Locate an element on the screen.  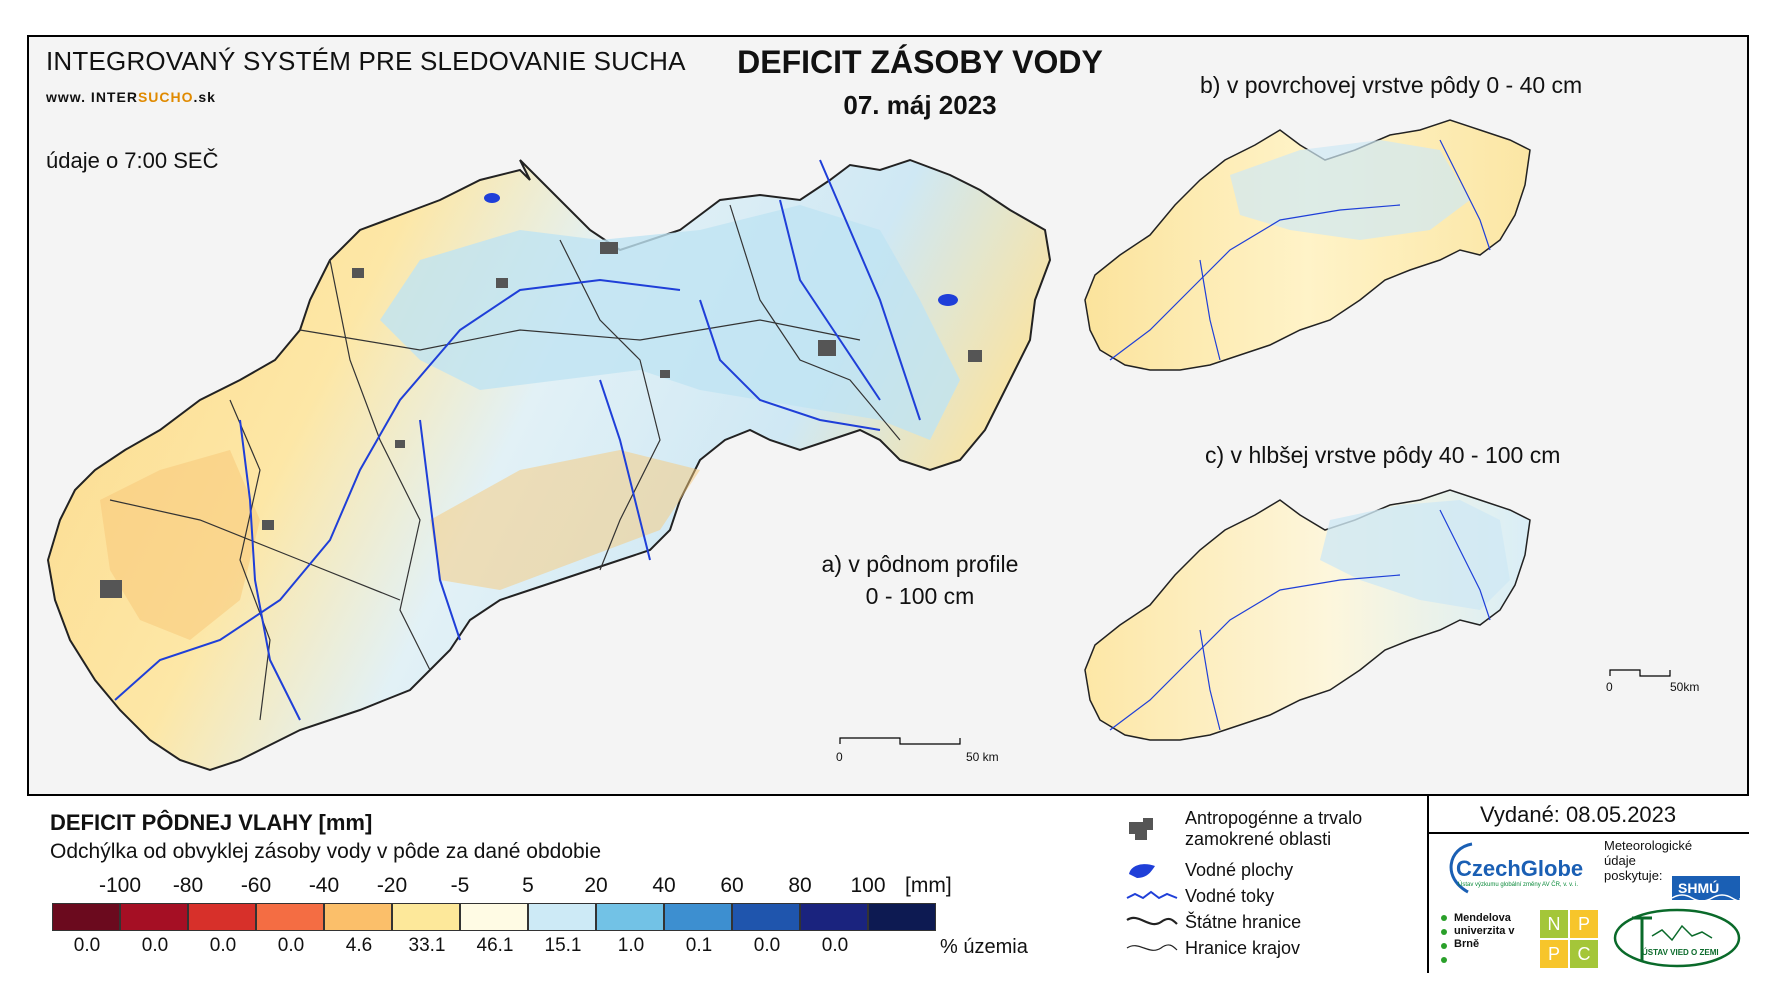
legend-tick: 40 is located at coordinates (664, 885).